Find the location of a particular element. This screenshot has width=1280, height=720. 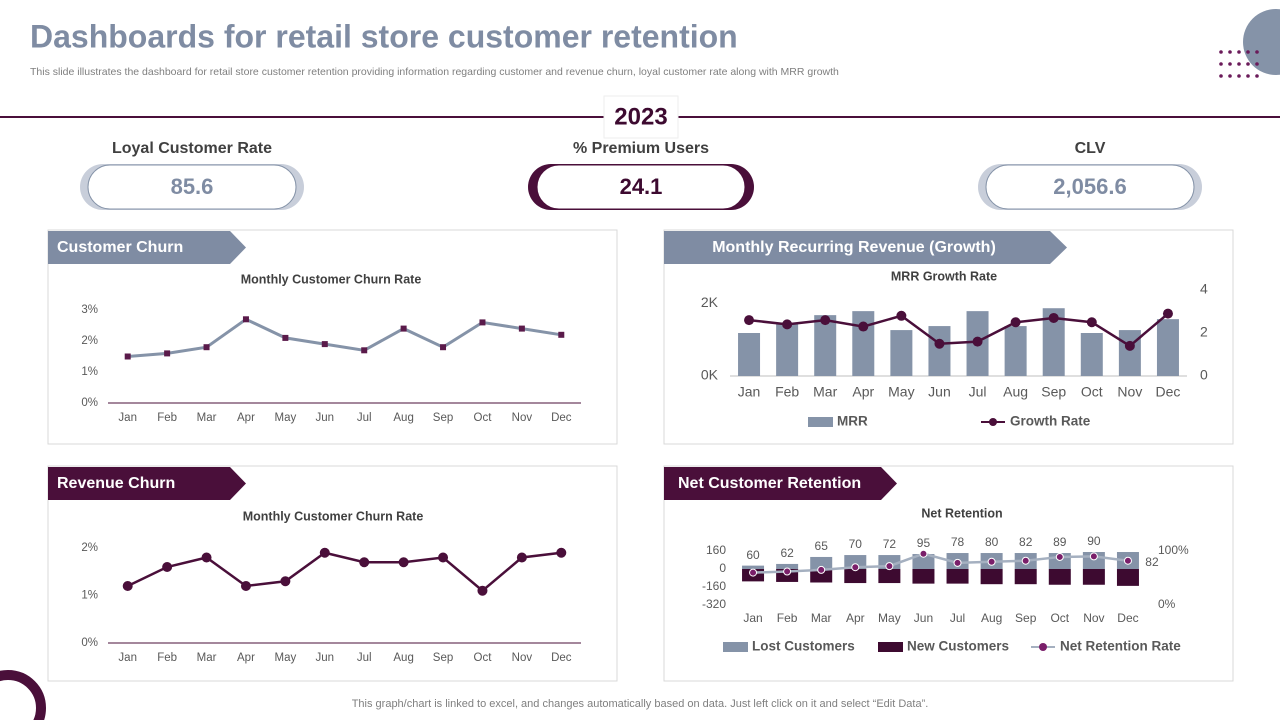

kpi-label: CLV is located at coordinates (1090, 148).